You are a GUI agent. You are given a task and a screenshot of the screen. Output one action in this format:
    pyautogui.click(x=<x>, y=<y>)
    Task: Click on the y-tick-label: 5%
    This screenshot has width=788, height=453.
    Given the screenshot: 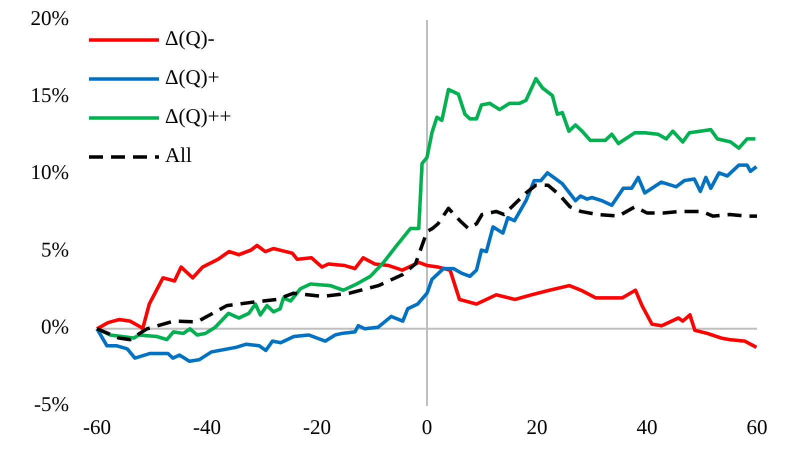 What is the action you would take?
    pyautogui.click(x=55, y=249)
    